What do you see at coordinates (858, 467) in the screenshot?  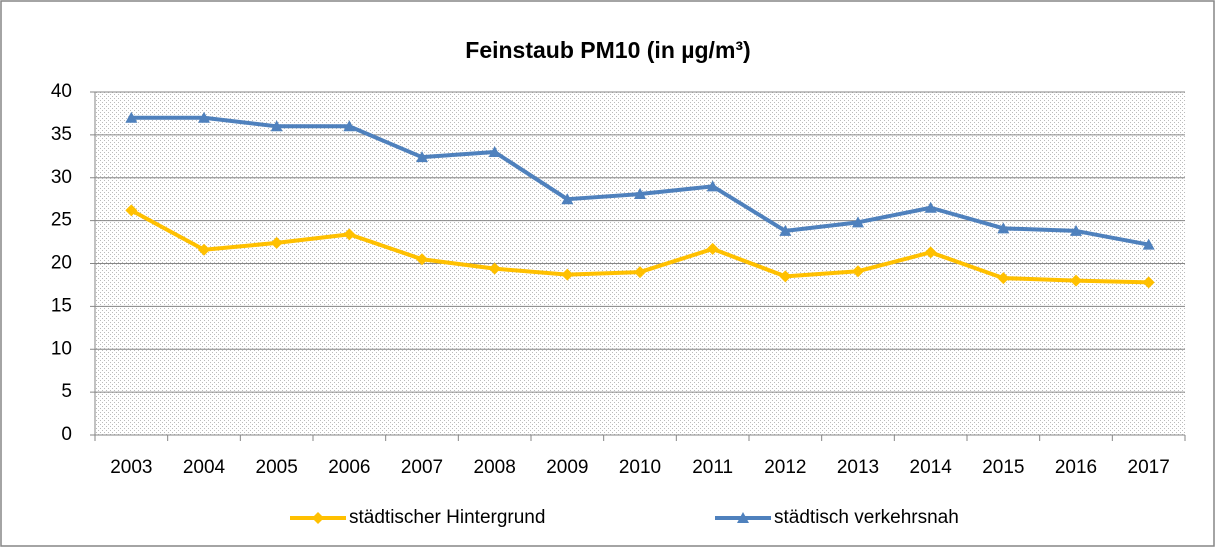 I see `x-tick-label: 2013` at bounding box center [858, 467].